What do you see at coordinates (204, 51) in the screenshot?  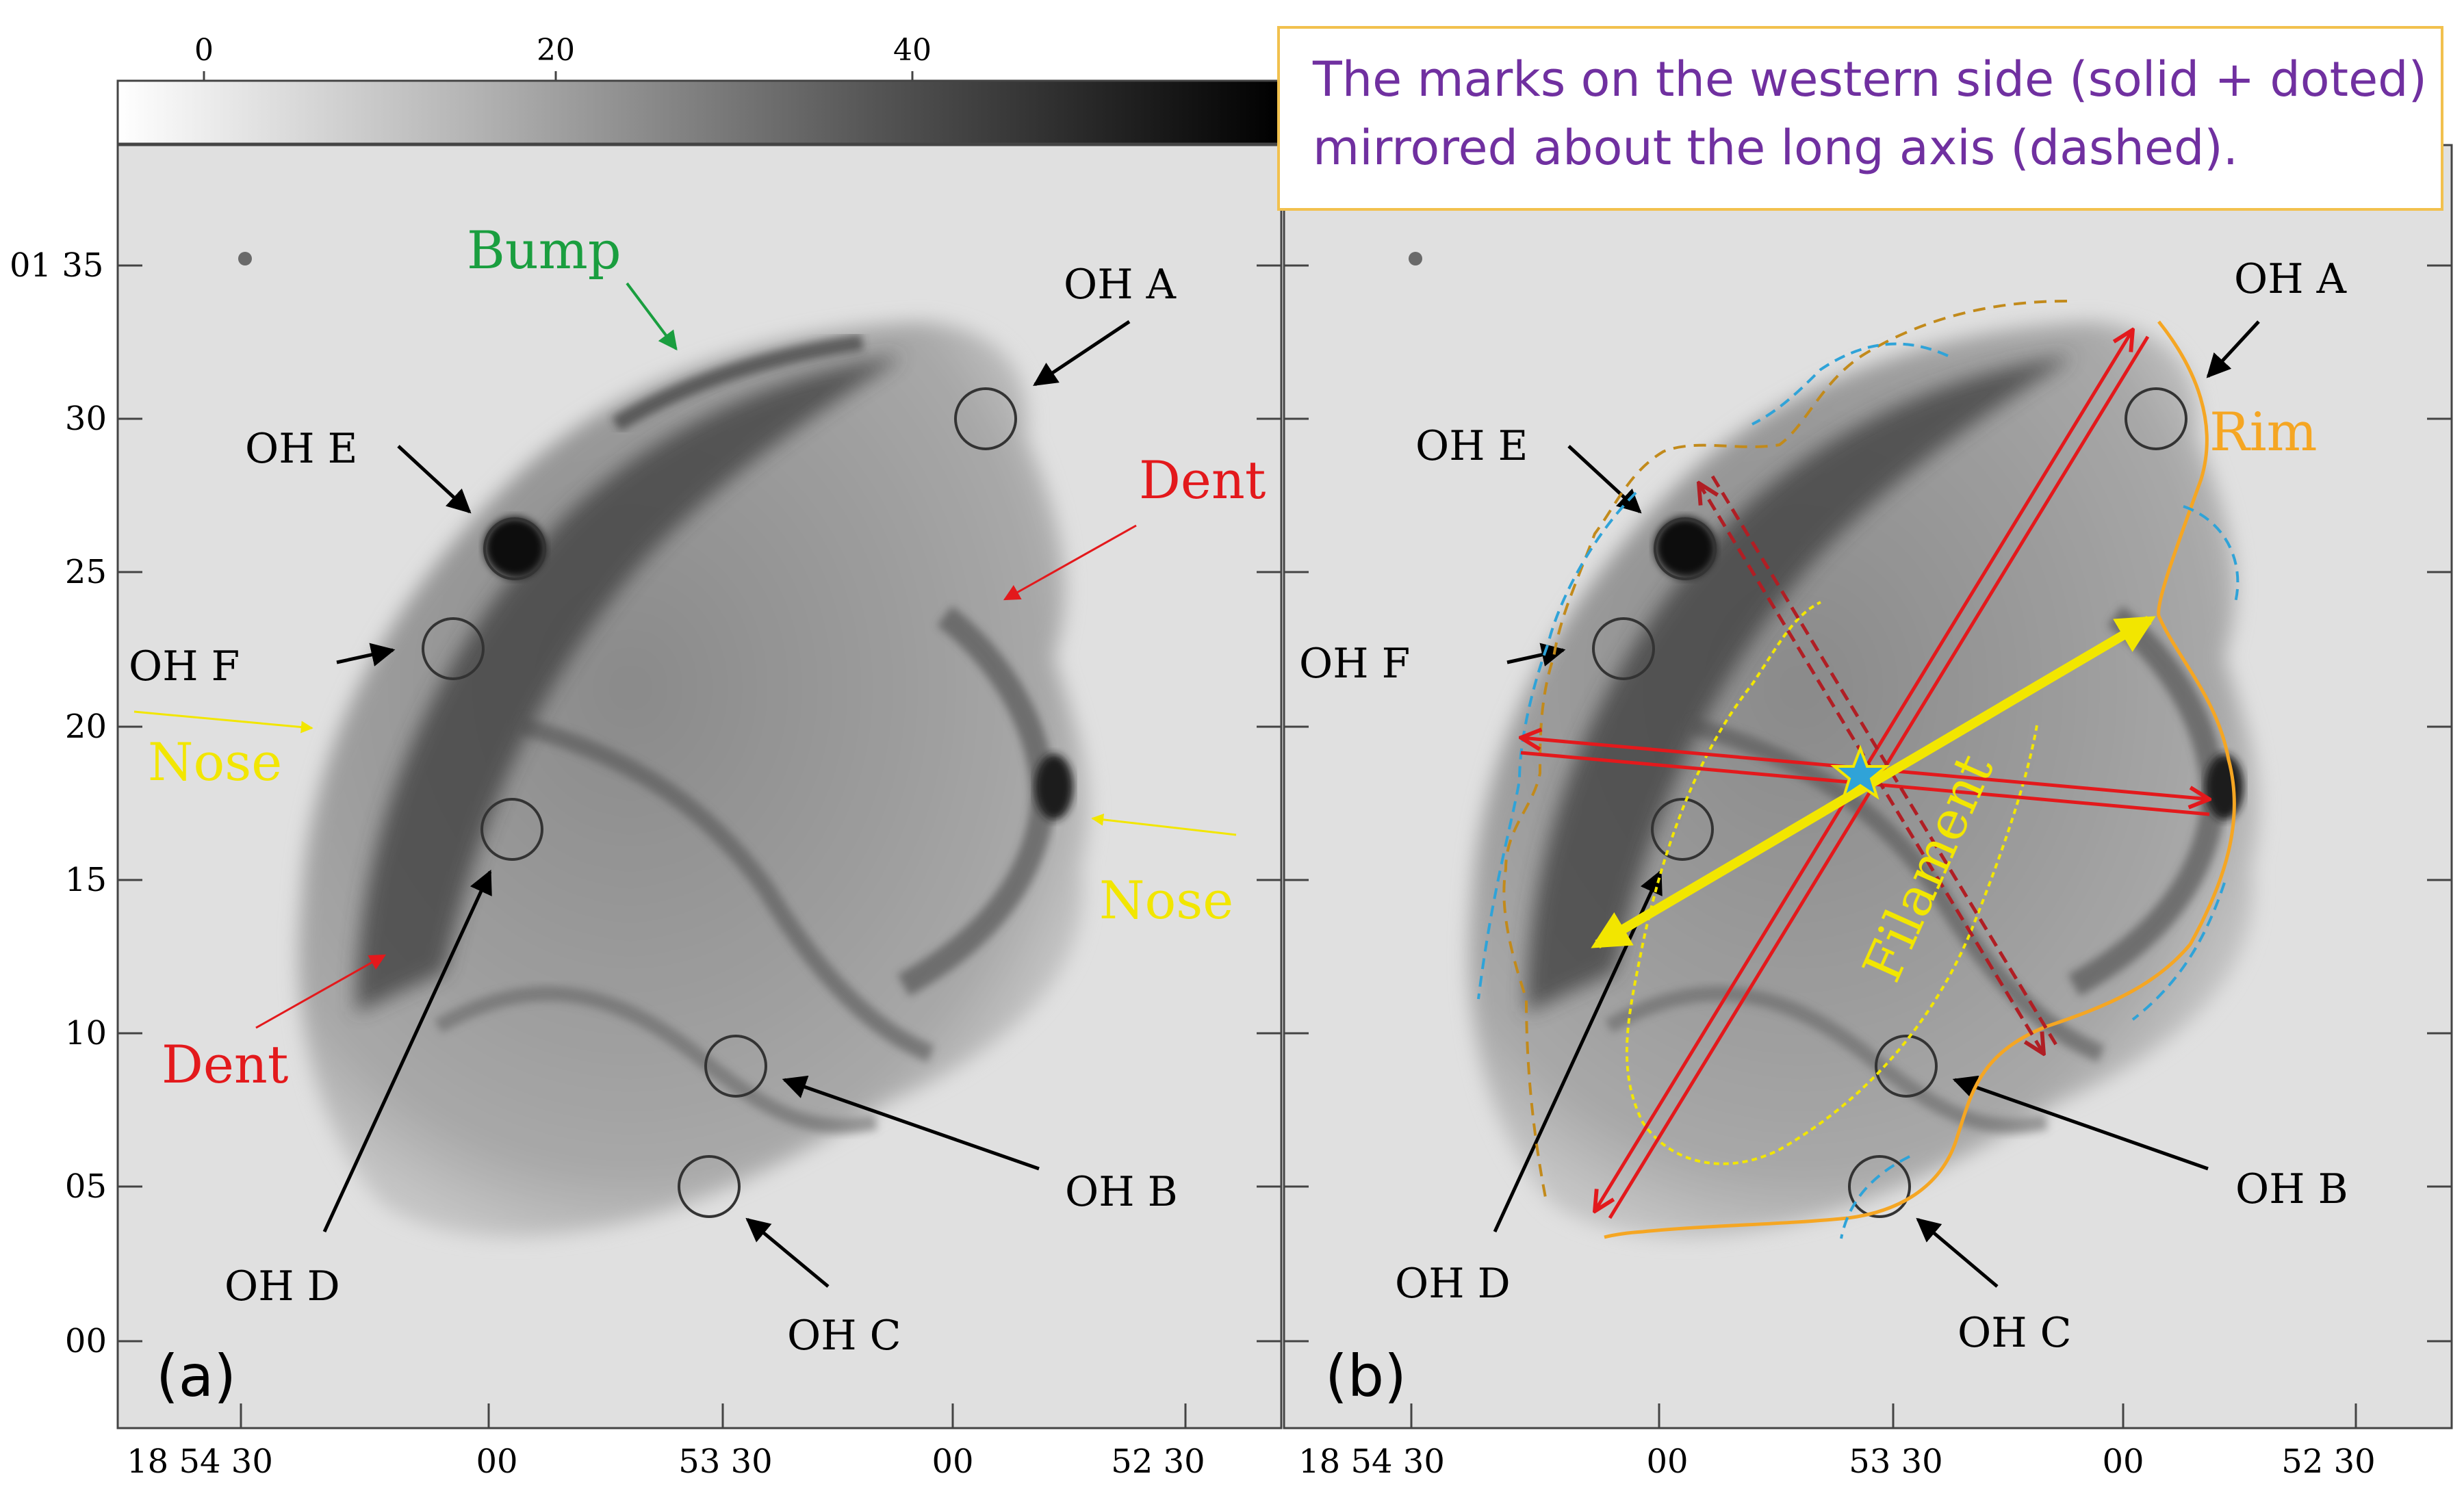 I see `colorbar-tick-0: 0` at bounding box center [204, 51].